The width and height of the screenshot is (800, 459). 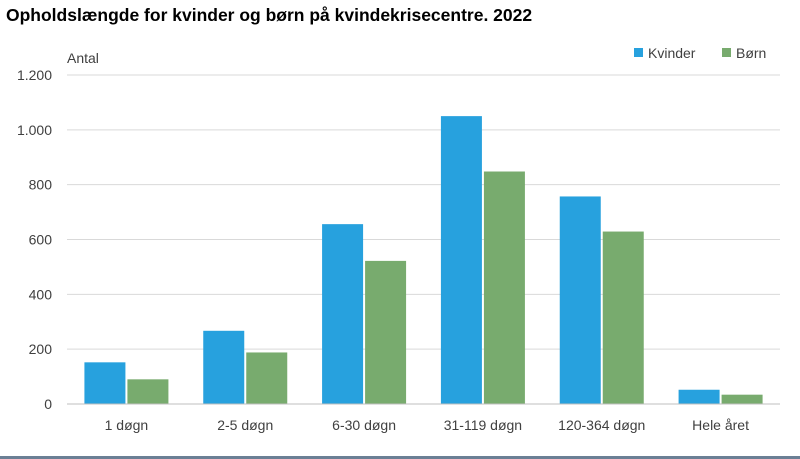 What do you see at coordinates (127, 425) in the screenshot?
I see `x-tick-label: 1 døgn` at bounding box center [127, 425].